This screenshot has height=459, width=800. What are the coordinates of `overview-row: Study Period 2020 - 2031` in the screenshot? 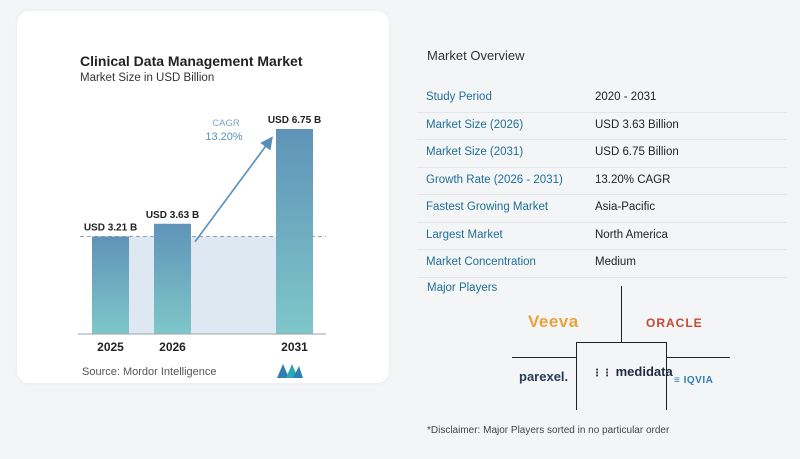 It's located at (602, 99).